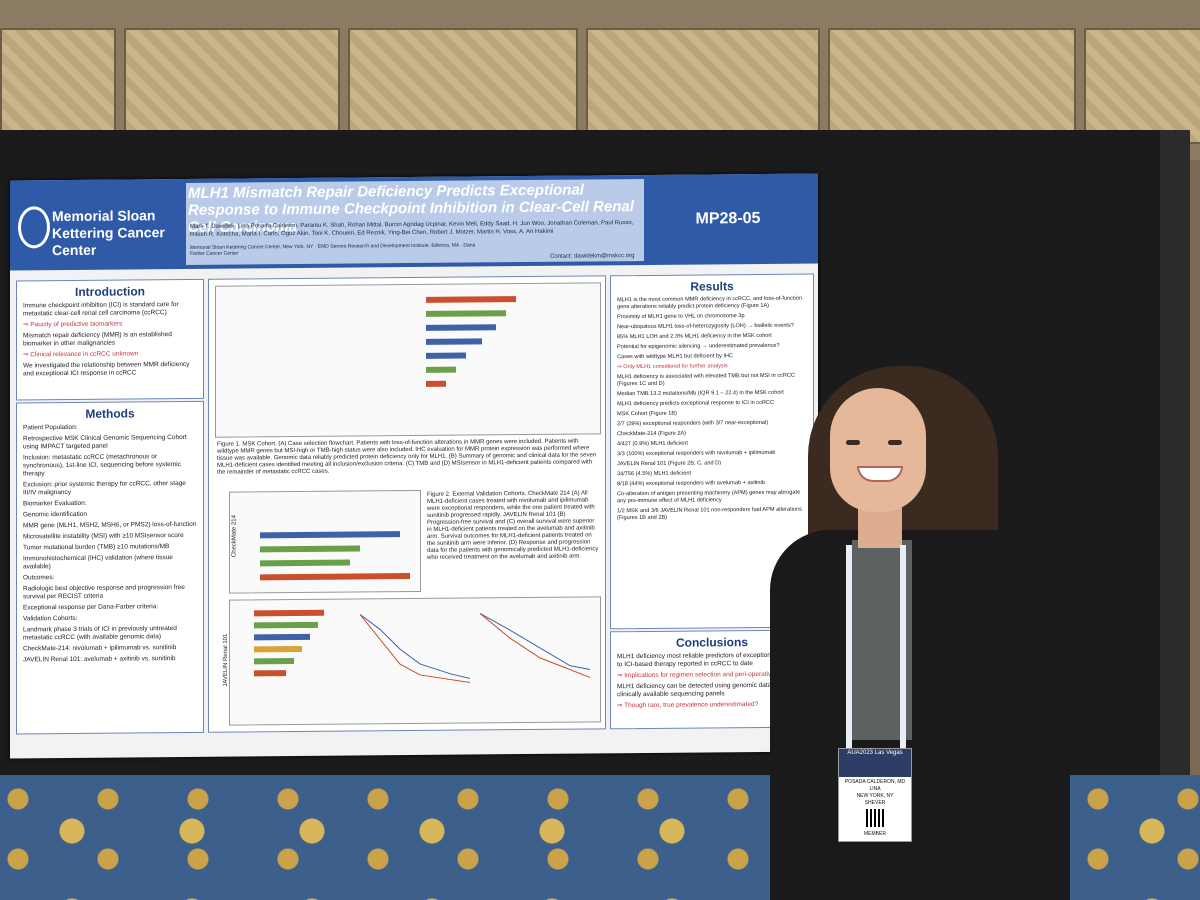 This screenshot has width=1200, height=900. I want to click on bullet-point: Patient Population:, so click(50, 427).